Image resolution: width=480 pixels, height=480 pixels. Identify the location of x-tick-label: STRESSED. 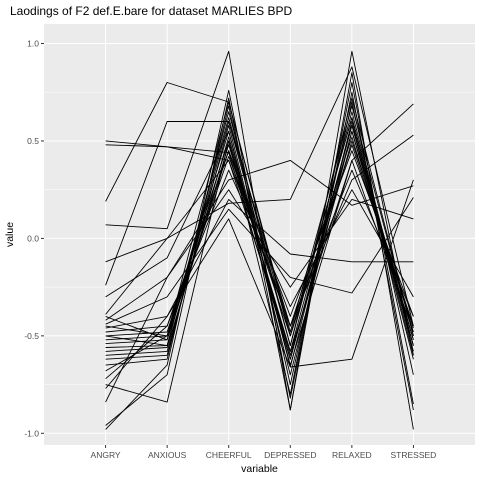
(414, 455).